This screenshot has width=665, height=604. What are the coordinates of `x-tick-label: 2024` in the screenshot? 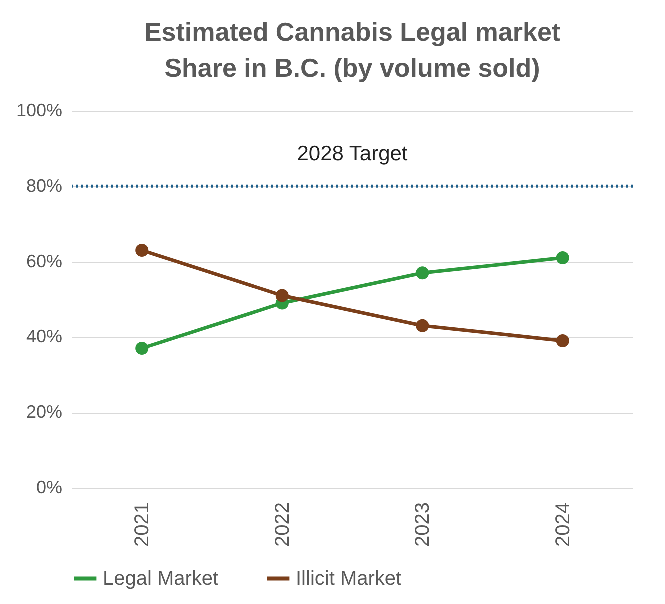 It's located at (563, 524).